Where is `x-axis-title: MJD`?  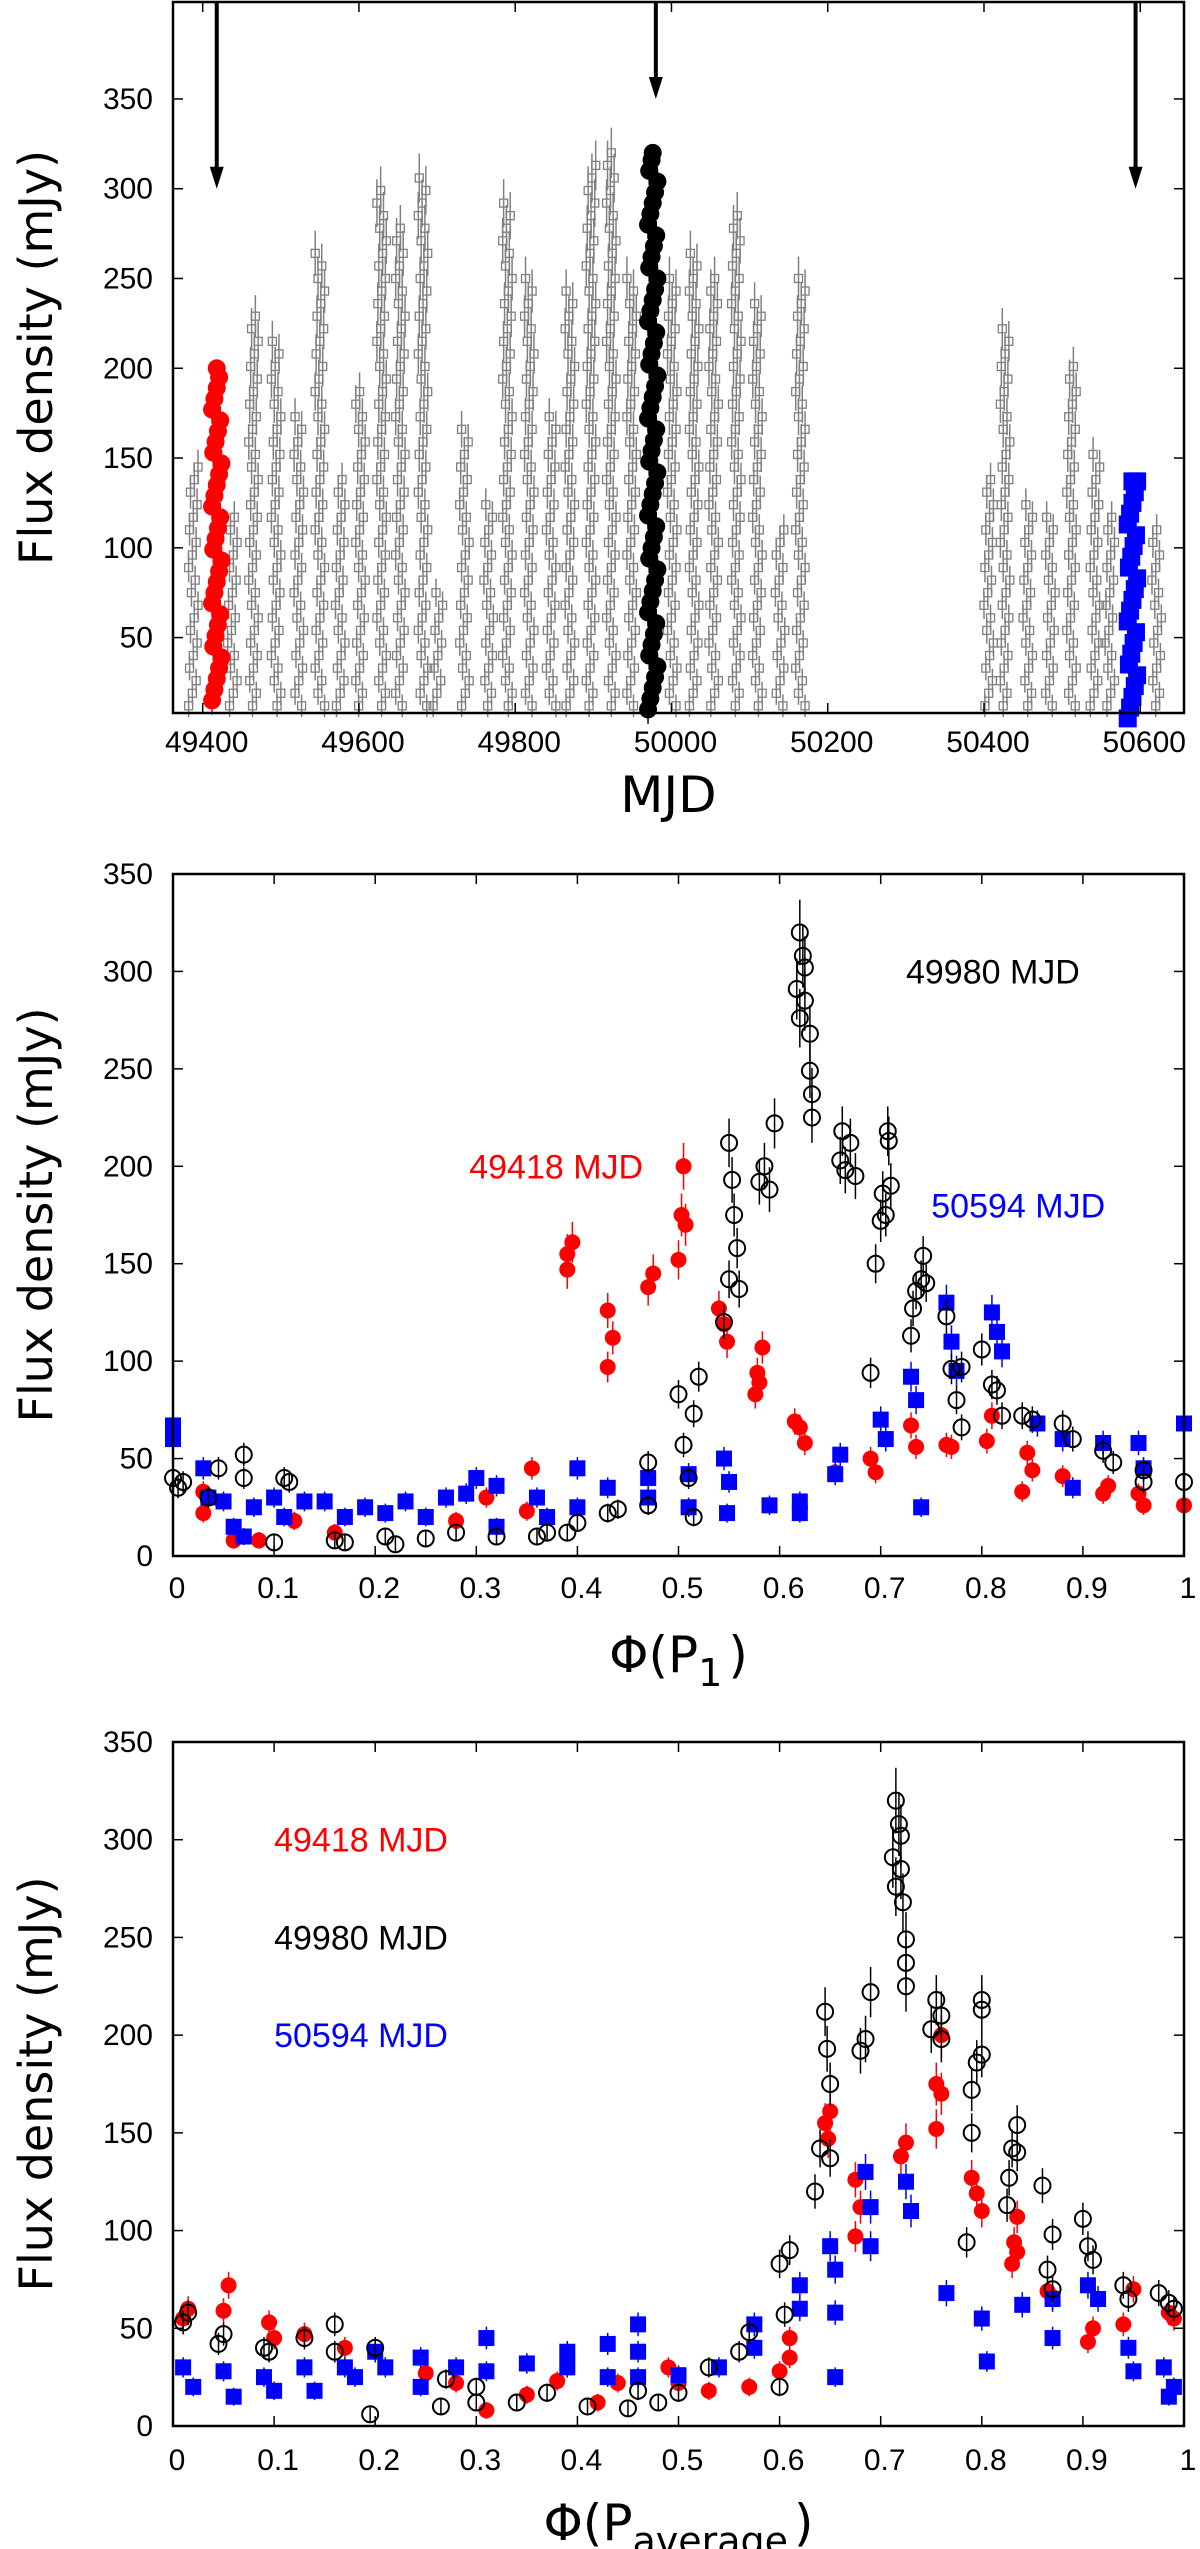
x-axis-title: MJD is located at coordinates (668, 795).